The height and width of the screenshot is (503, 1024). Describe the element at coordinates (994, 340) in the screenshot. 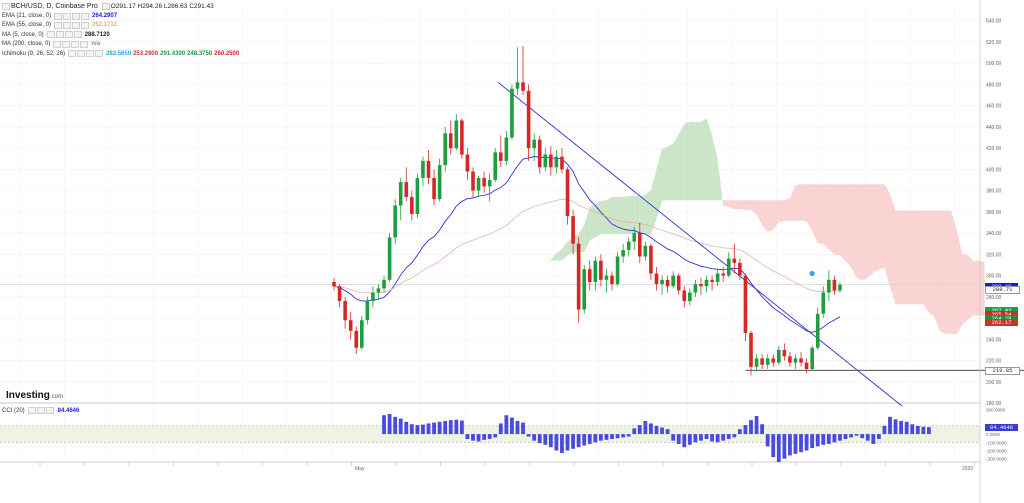

I see `price-tick-label: 240.00` at that location.